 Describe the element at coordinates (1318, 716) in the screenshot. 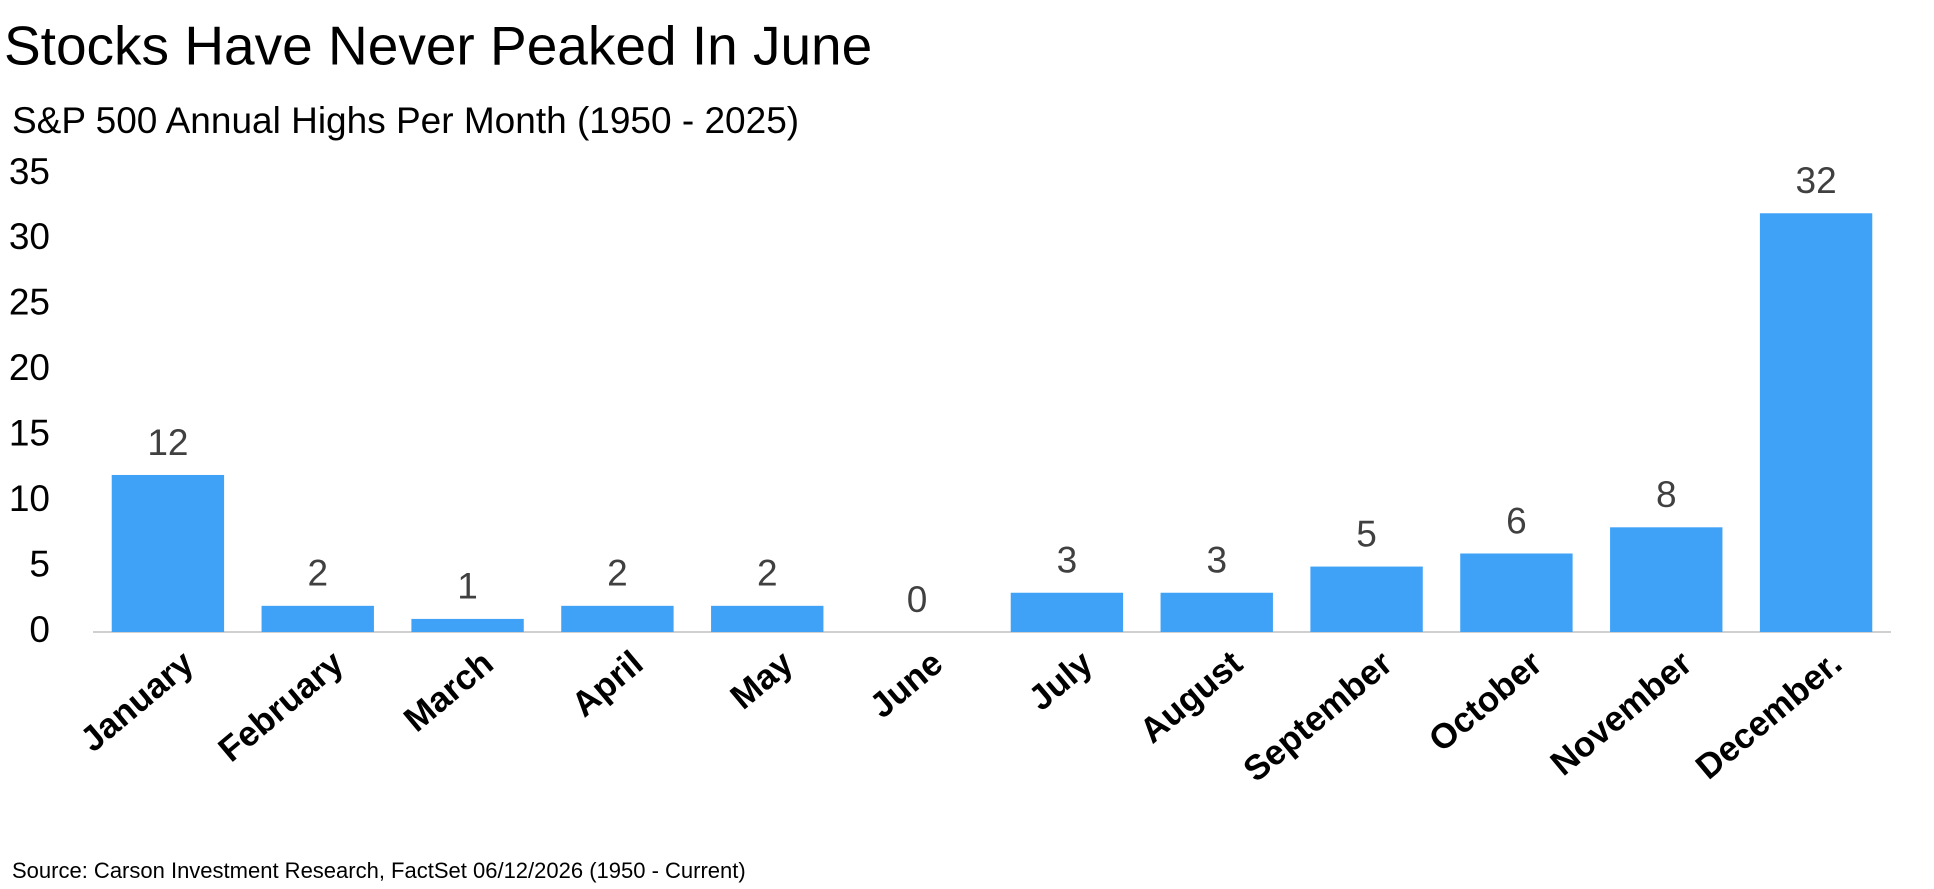

I see `x-tick-label: September` at that location.